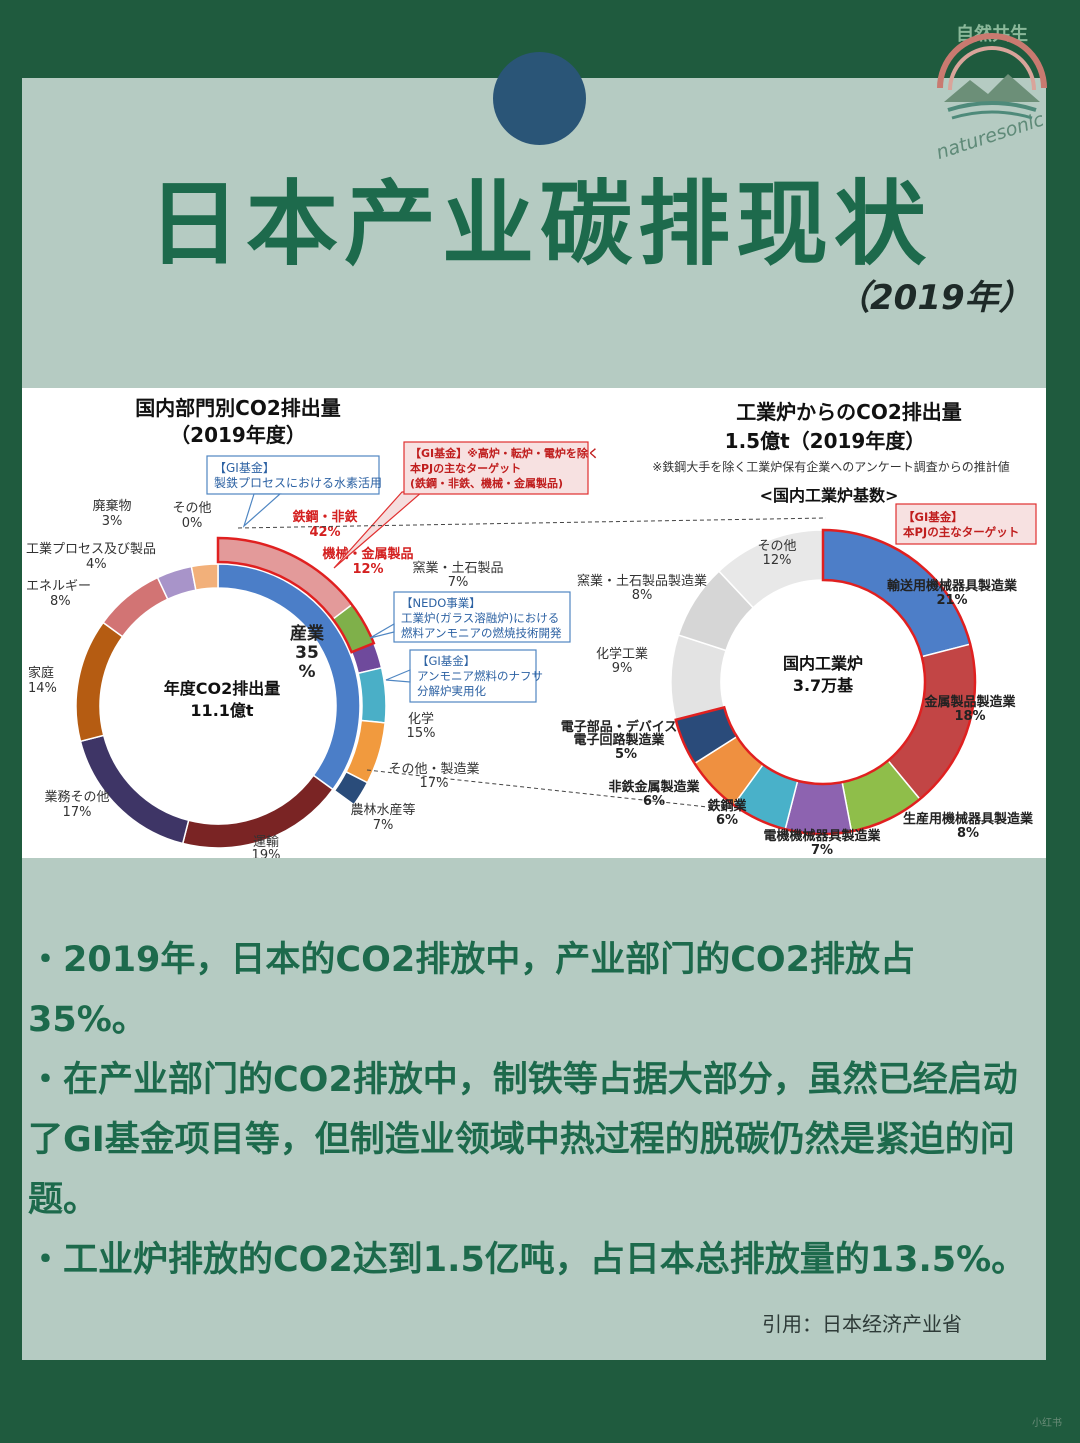  What do you see at coordinates (367, 569) in the screenshot?
I see `value-kikai: 12%` at bounding box center [367, 569].